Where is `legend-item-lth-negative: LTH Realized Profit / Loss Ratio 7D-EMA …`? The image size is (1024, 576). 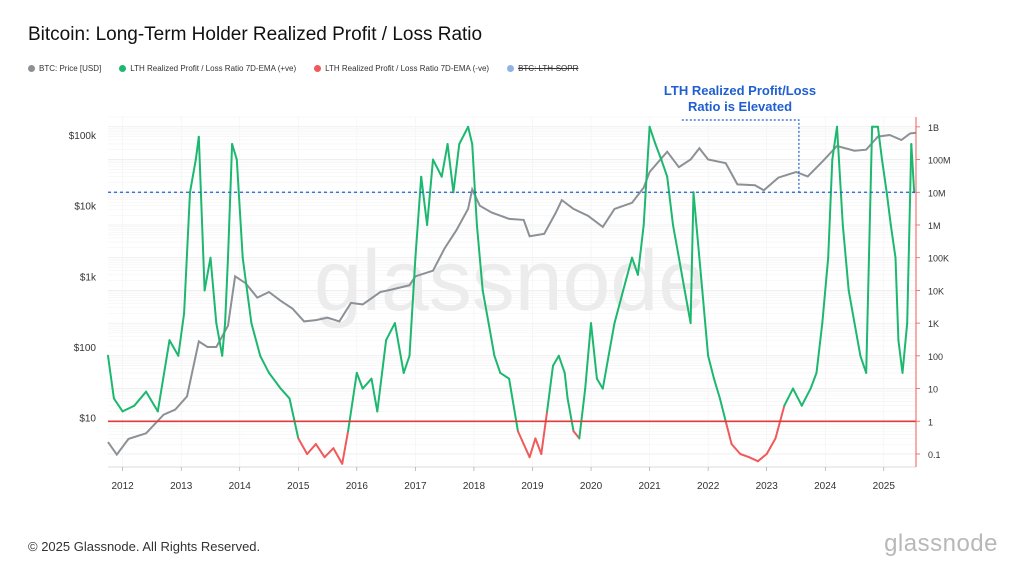 legend-item-lth-negative: LTH Realized Profit / Loss Ratio 7D-EMA … is located at coordinates (401, 68).